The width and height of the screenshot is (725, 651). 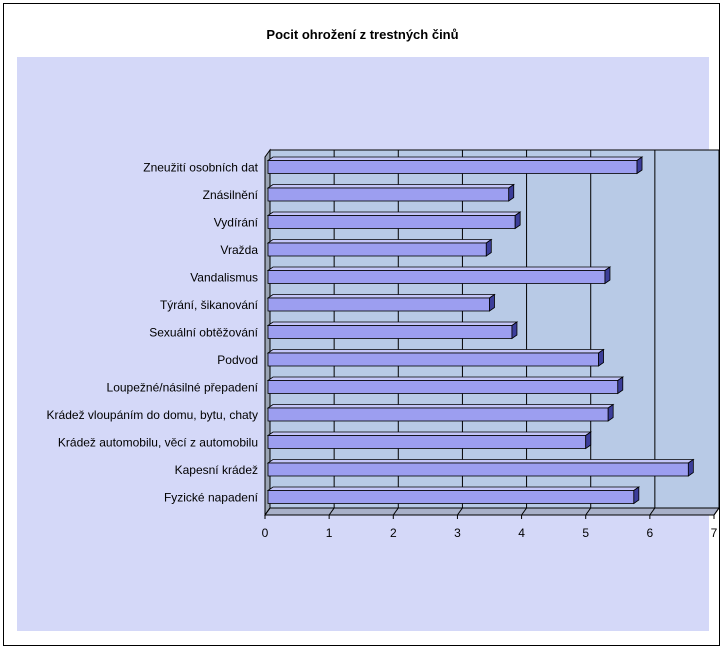 I want to click on category-label: Kapesní krádež, so click(x=216, y=470).